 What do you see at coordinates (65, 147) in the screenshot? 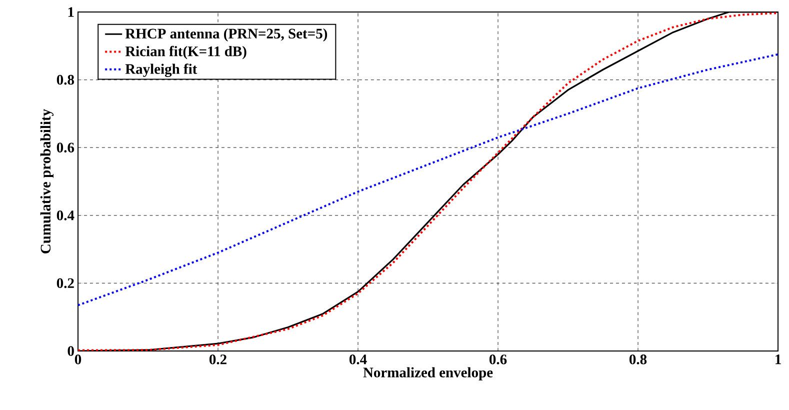
I see `y-tick-label: 0.6` at bounding box center [65, 147].